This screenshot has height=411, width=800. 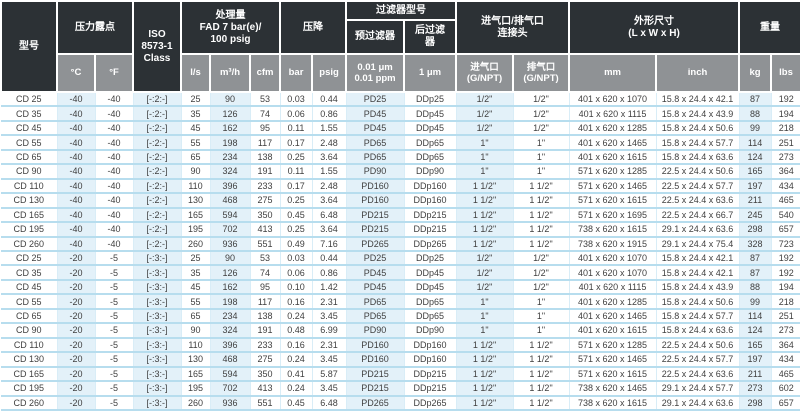 What do you see at coordinates (265, 73) in the screenshot?
I see `unit-header-cfm: cfm` at bounding box center [265, 73].